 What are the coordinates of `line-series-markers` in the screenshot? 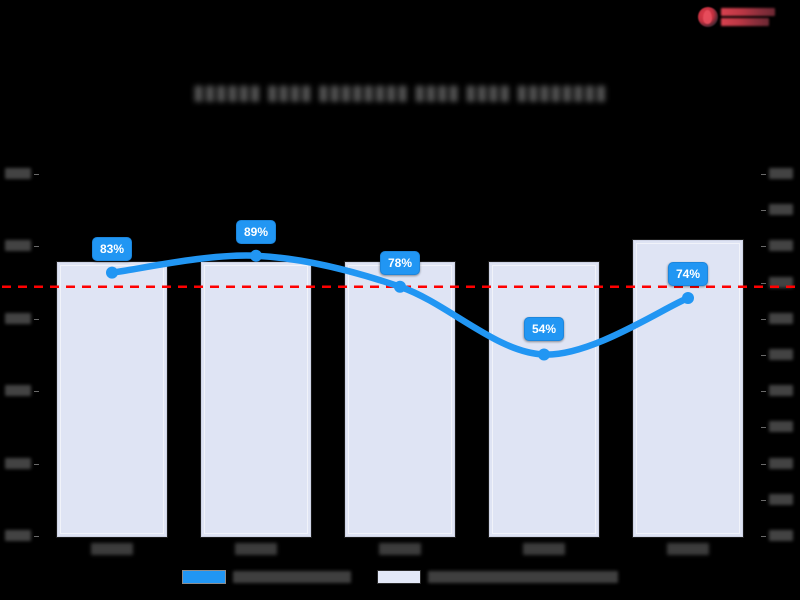 It's located at (400, 305).